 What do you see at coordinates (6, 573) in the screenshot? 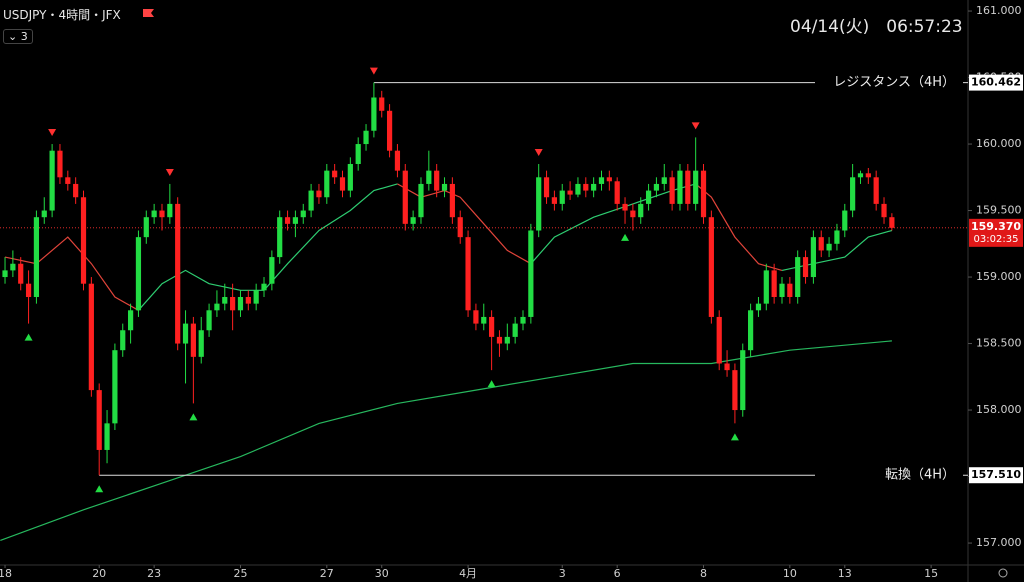
I see `x-tick-label: 18` at bounding box center [6, 573].